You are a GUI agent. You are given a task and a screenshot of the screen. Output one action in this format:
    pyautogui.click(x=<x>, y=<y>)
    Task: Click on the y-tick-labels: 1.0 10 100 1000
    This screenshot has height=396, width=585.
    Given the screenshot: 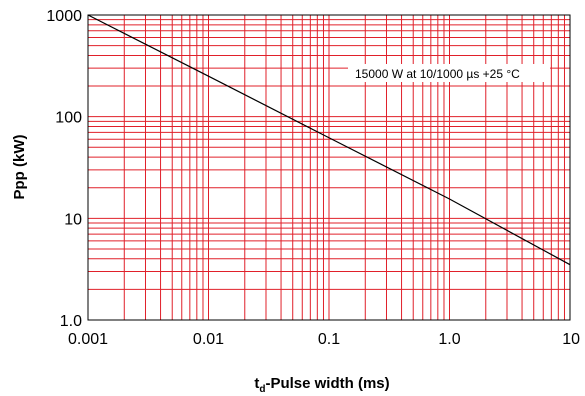 What is the action you would take?
    pyautogui.click(x=64, y=169)
    